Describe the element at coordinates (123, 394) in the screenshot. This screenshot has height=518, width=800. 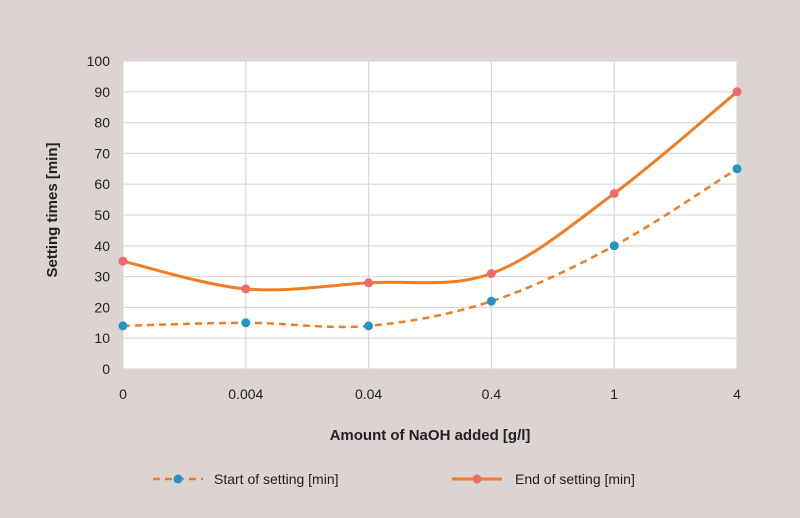
I see `x-tick-label: 0` at that location.